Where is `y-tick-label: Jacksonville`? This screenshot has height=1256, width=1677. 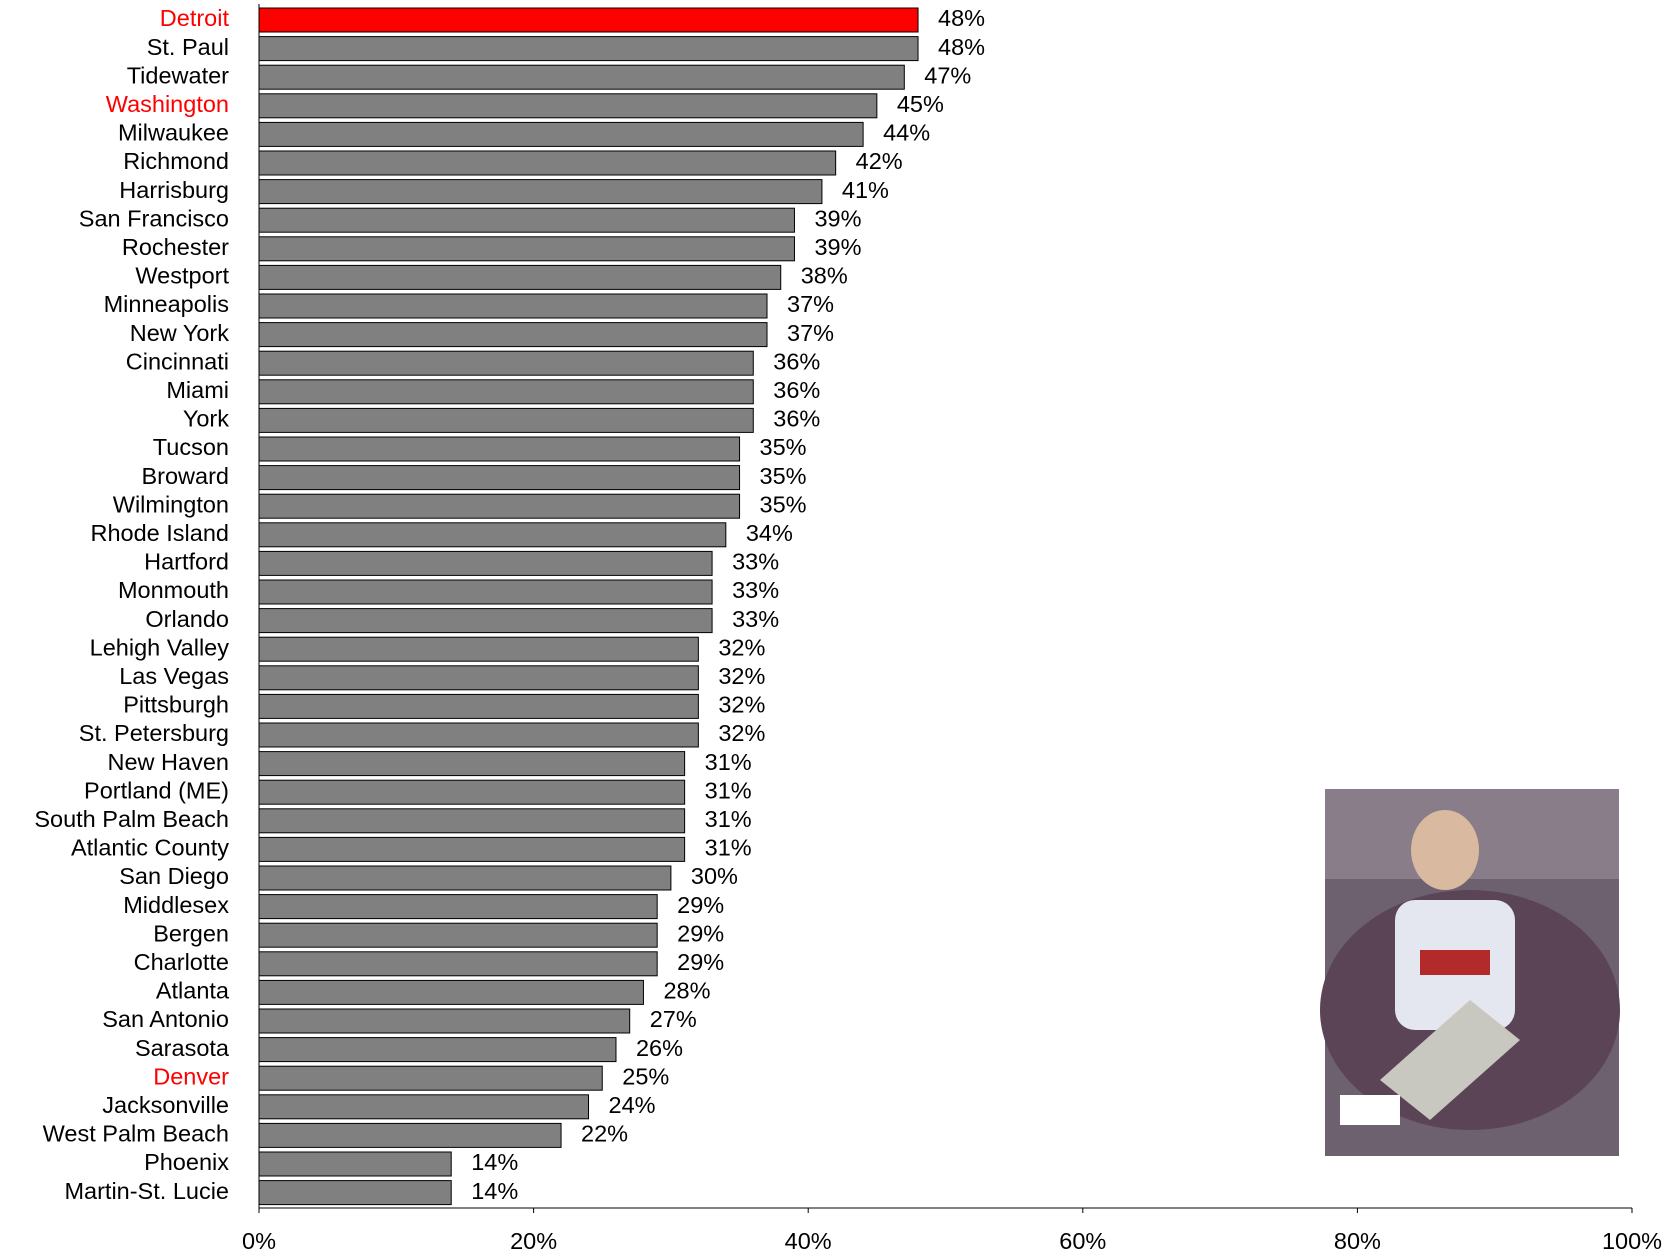
y-tick-label: Jacksonville is located at coordinates (165, 1105).